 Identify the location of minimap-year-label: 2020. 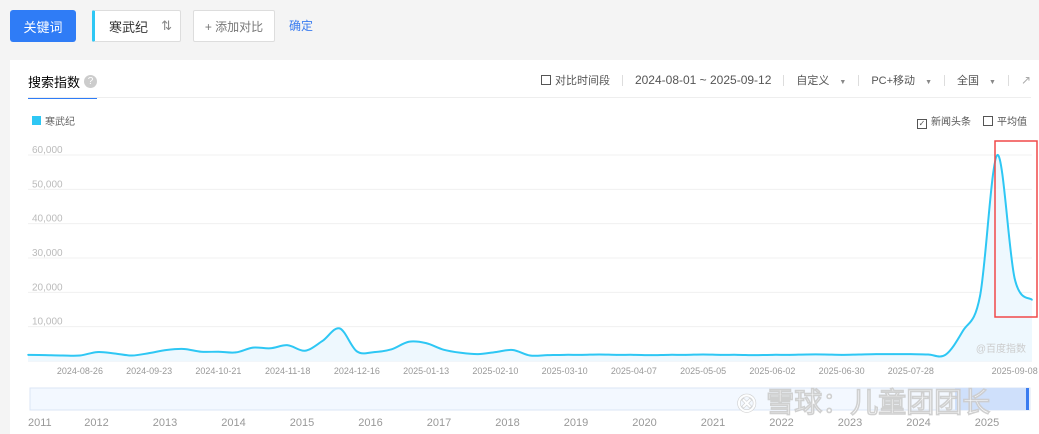
(644, 423).